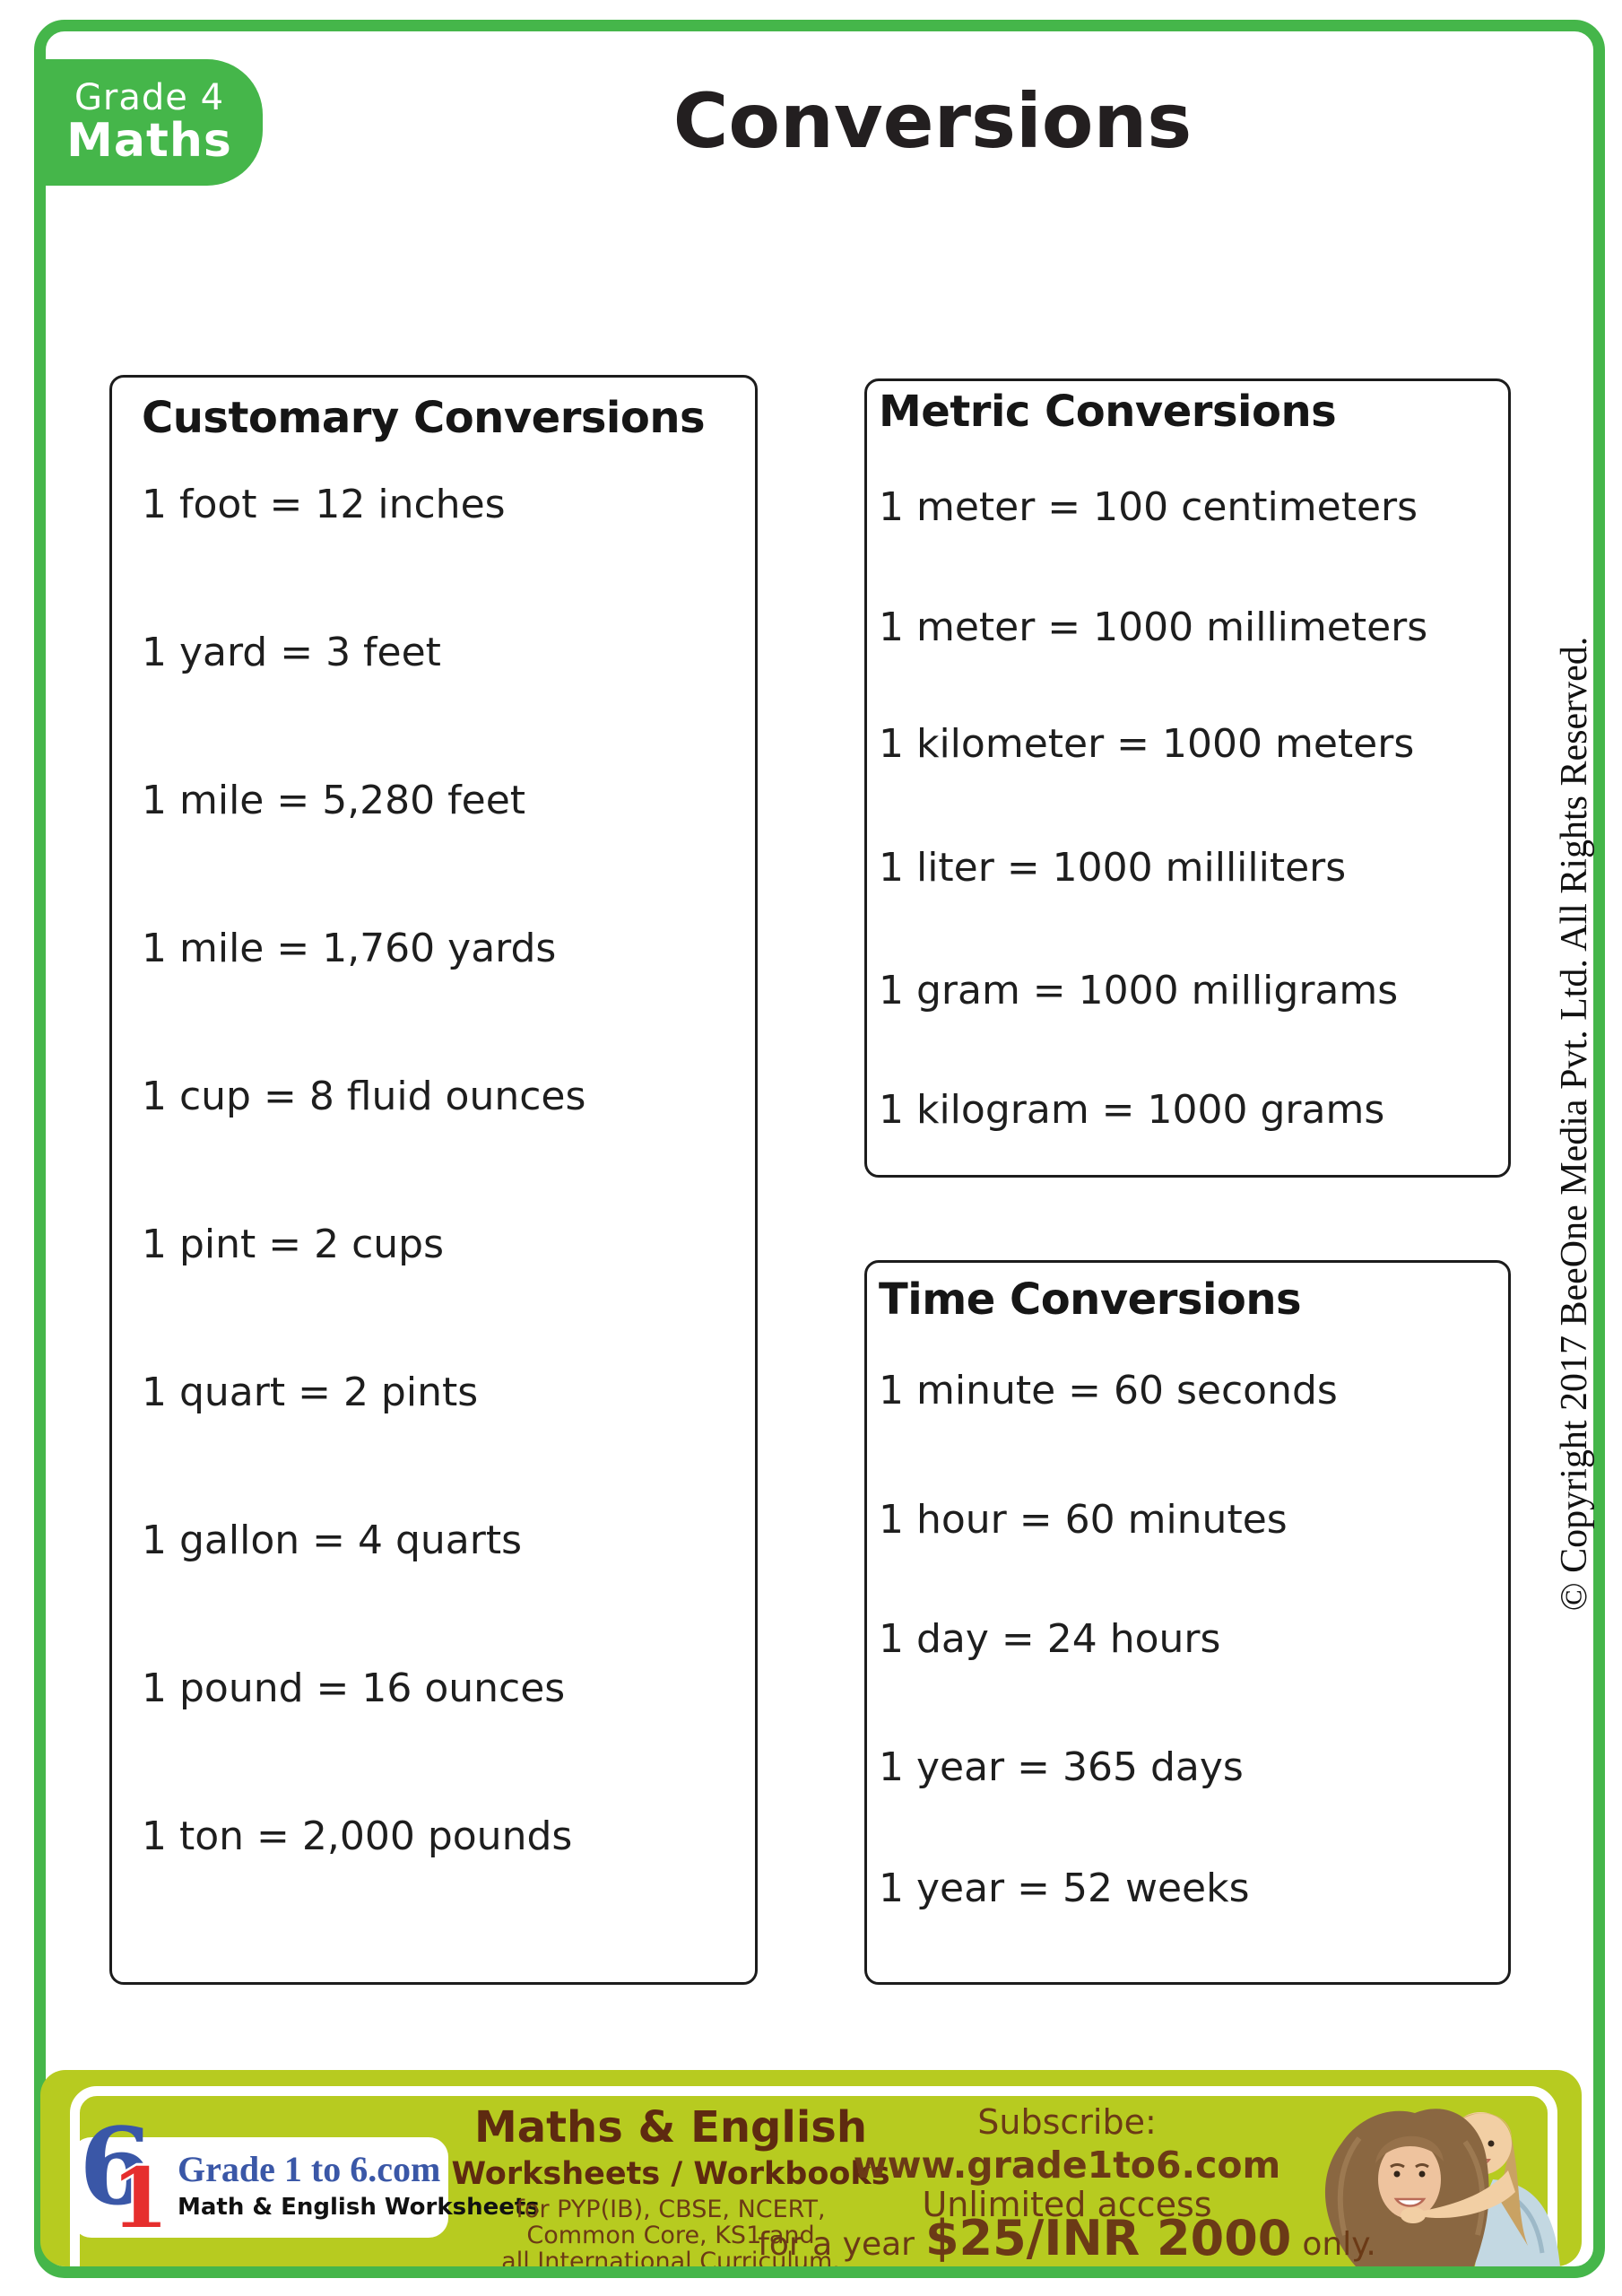 The image size is (1622, 2296). I want to click on metric-conversions-box, so click(1187, 778).